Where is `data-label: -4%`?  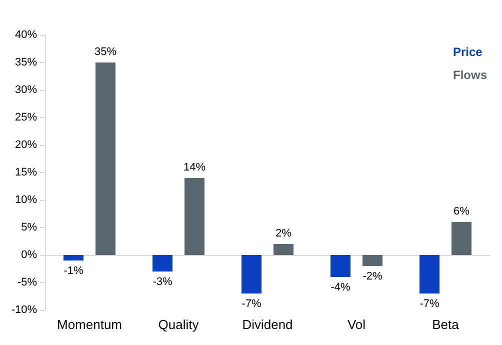
data-label: -4% is located at coordinates (340, 288).